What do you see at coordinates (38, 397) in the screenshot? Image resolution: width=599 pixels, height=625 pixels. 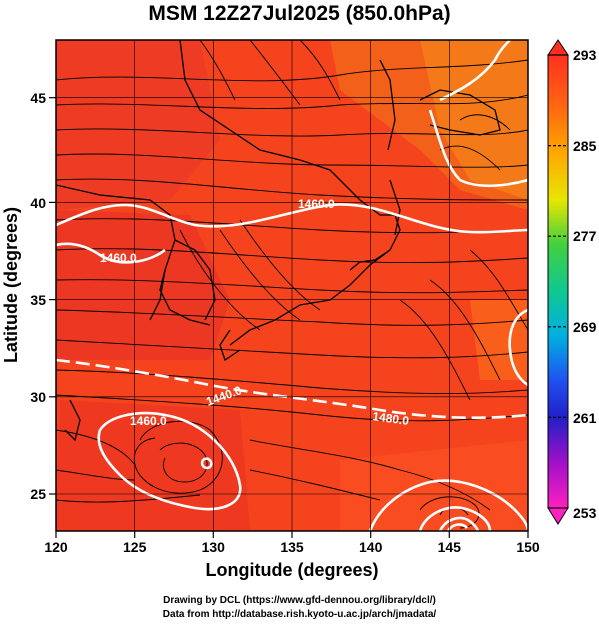 I see `y-tick-label: 30` at bounding box center [38, 397].